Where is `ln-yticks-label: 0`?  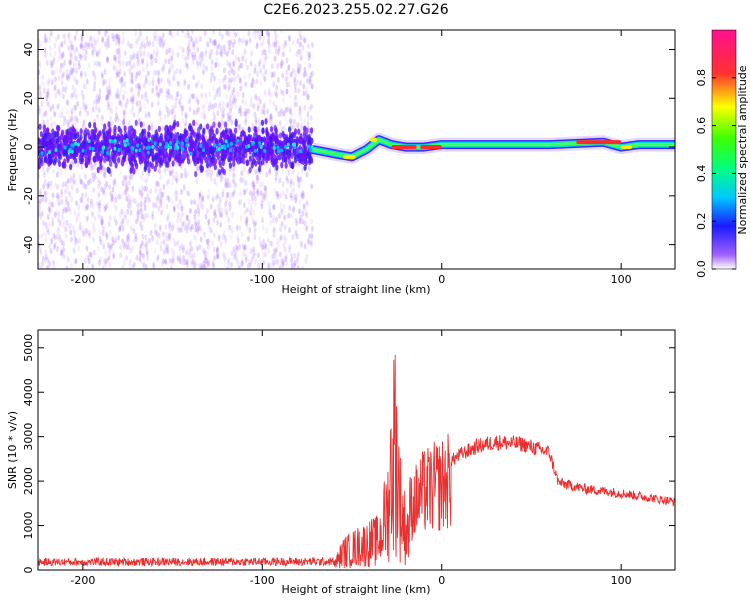
ln-yticks-label: 0 is located at coordinates (28, 570).